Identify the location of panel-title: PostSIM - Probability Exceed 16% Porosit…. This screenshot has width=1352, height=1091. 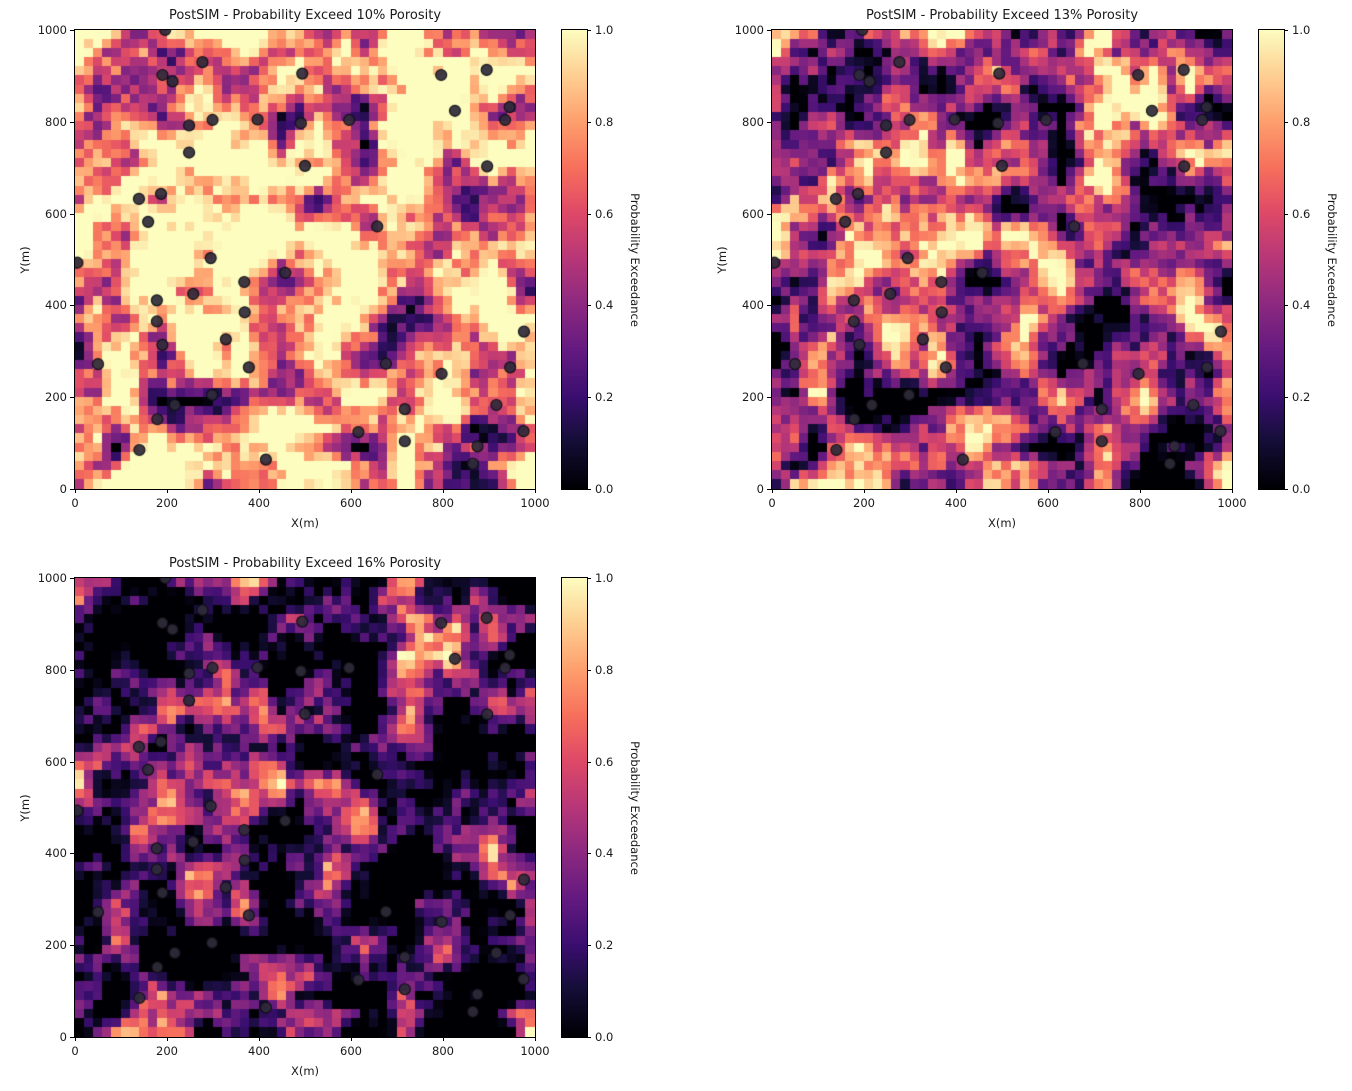
(305, 563).